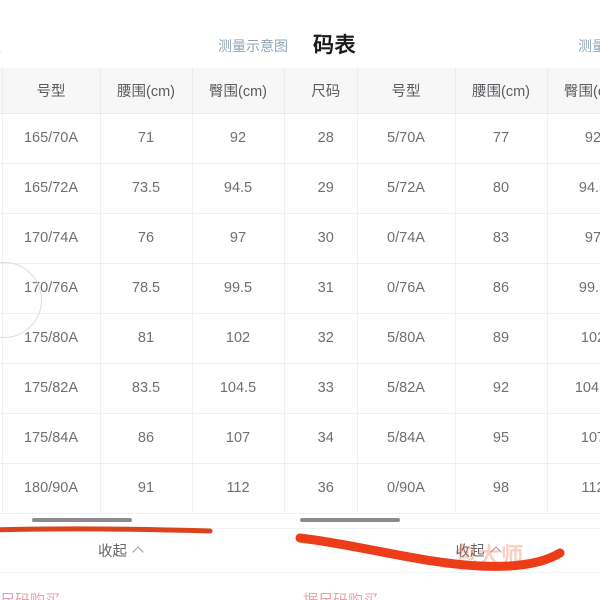 The image size is (600, 600). I want to click on page-title-left: 码表, so click(0, 46).